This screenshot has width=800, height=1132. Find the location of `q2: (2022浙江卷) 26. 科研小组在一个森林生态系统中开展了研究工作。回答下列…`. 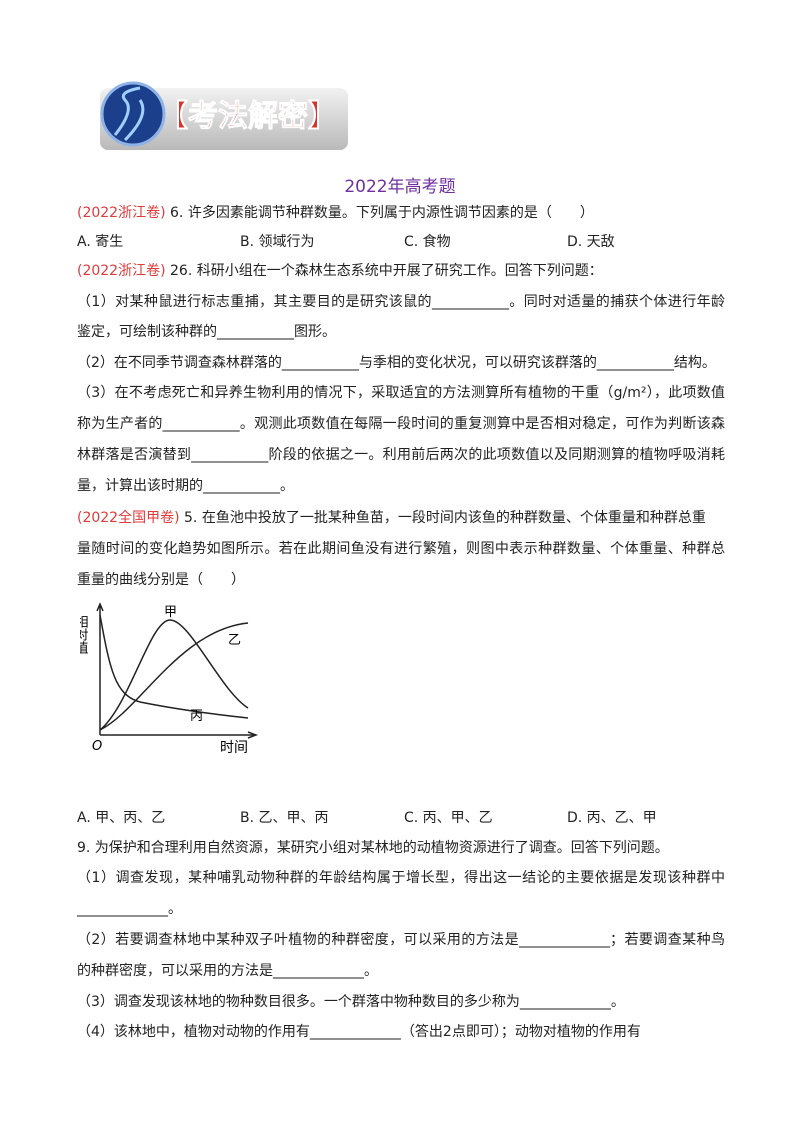

q2: (2022浙江卷) 26. 科研小组在一个森林生态系统中开展了研究工作。回答下列… is located at coordinates (340, 271).